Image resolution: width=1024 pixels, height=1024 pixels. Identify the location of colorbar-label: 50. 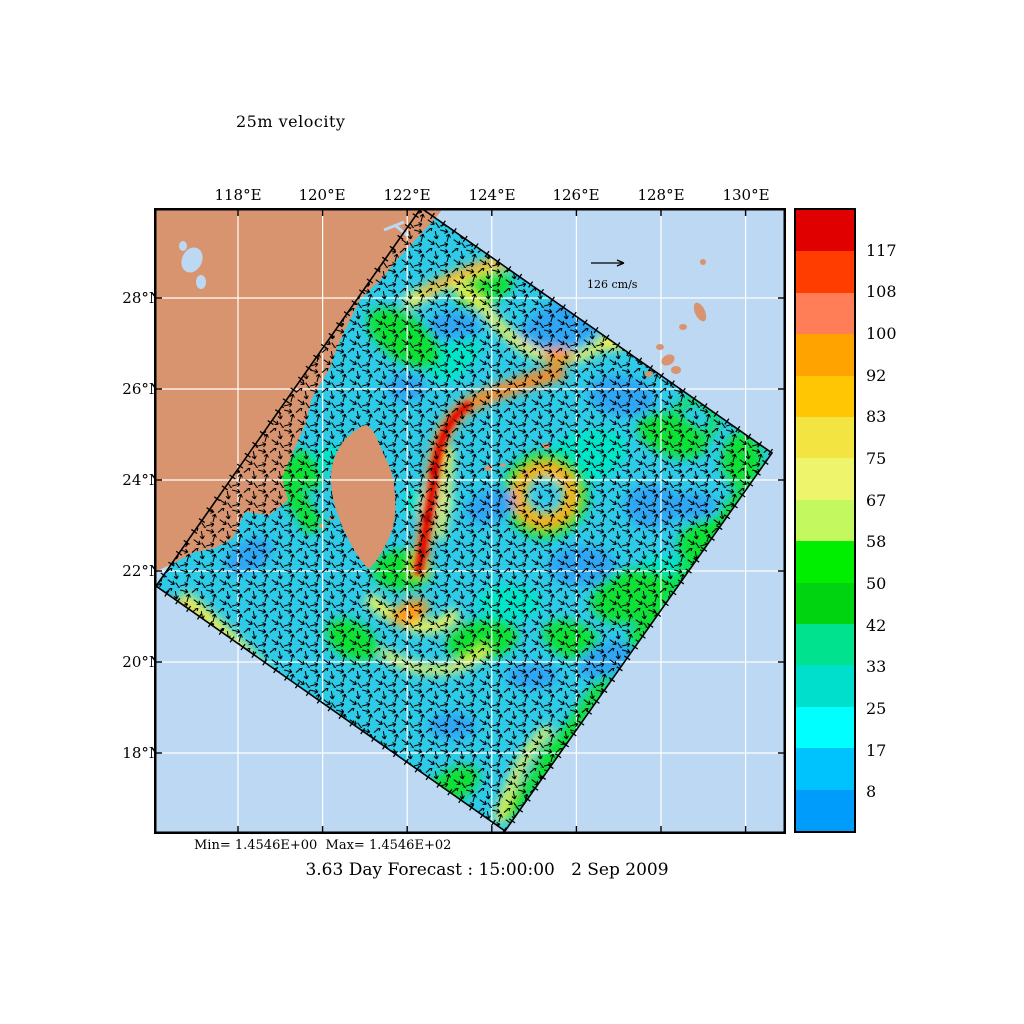
(876, 583).